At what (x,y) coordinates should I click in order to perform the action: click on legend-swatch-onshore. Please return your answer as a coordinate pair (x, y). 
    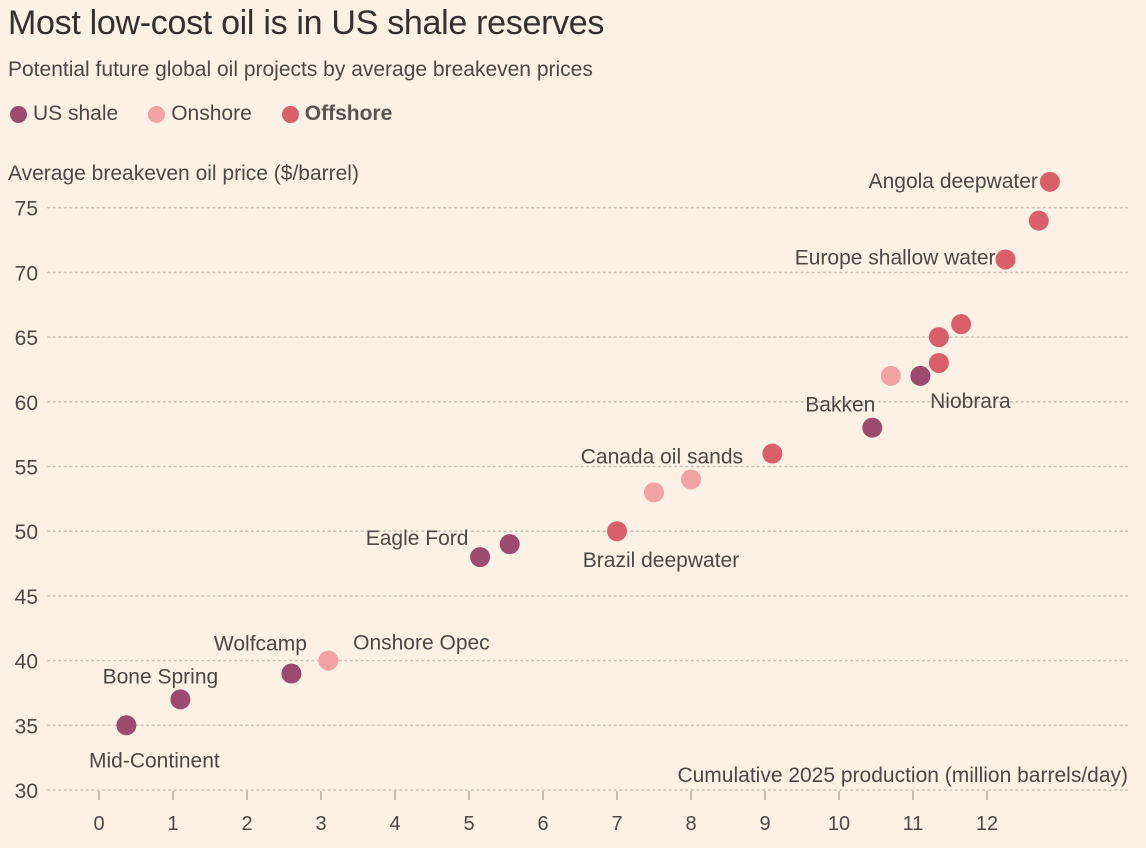
    Looking at the image, I should click on (157, 114).